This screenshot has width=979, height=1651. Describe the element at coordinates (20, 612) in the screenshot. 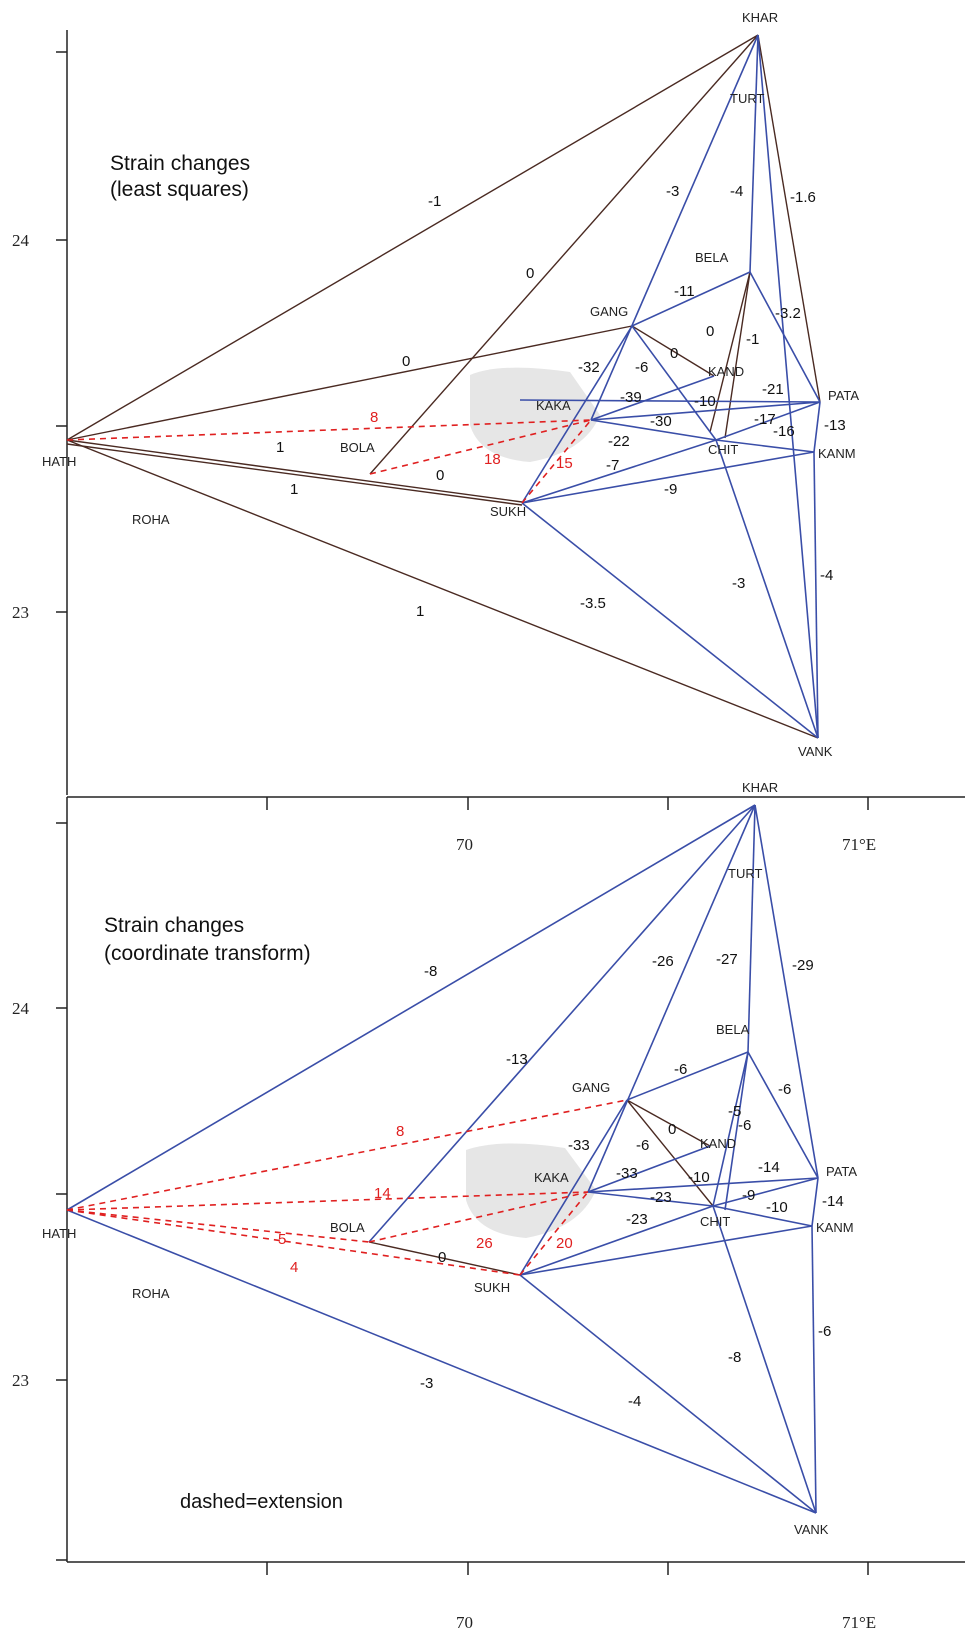

I see `panel1-lat-tick-23: 23` at that location.